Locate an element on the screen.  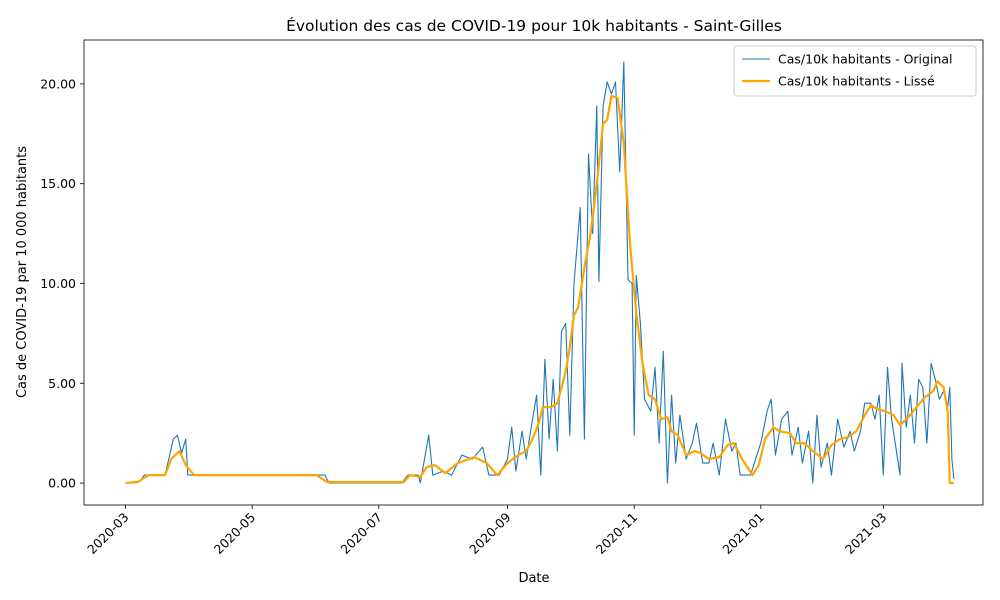
x-tick-label: 2020-05 is located at coordinates (235, 534).